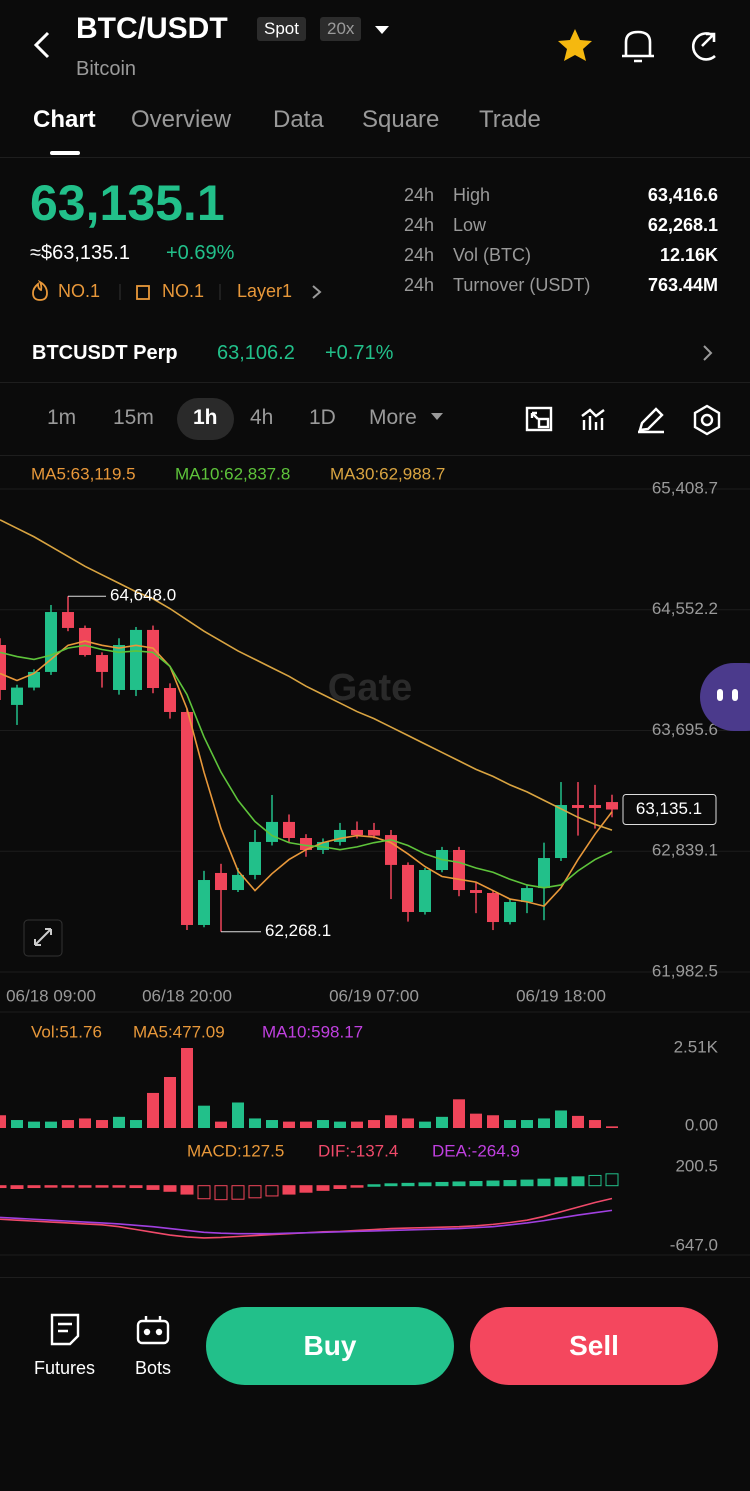 The image size is (750, 1491). Describe the element at coordinates (177, 290) in the screenshot. I see `tag-icons` at that location.